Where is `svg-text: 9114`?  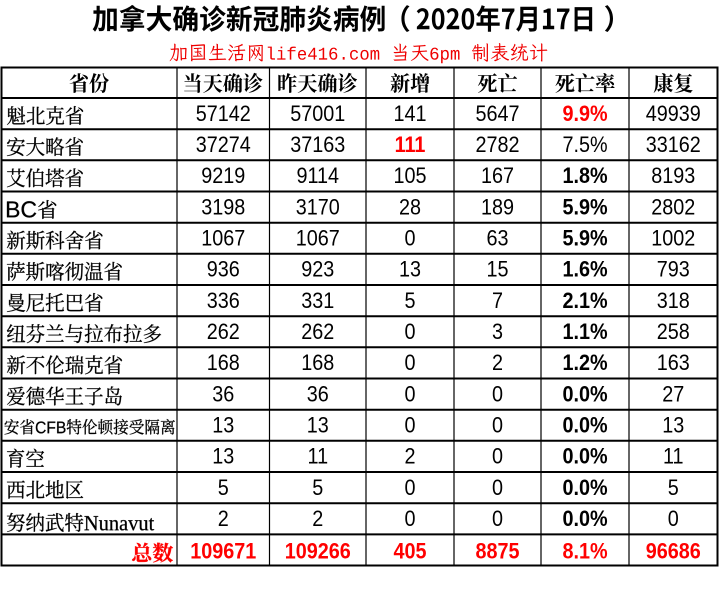
svg-text: 9114 is located at coordinates (318, 176).